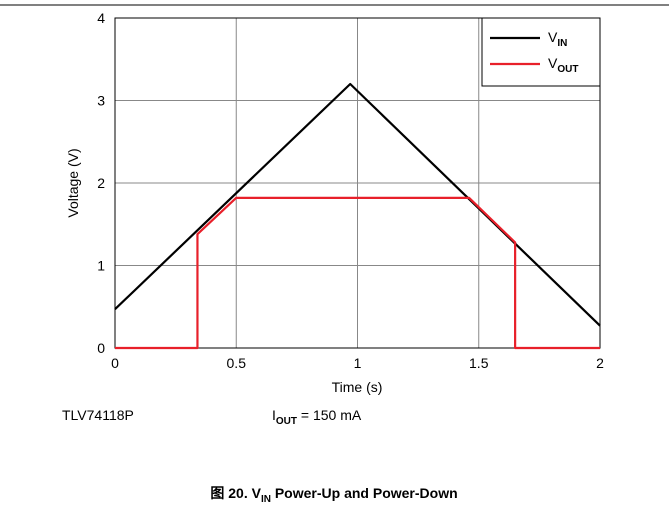  I want to click on annotation: TLV74118P, so click(98, 415).